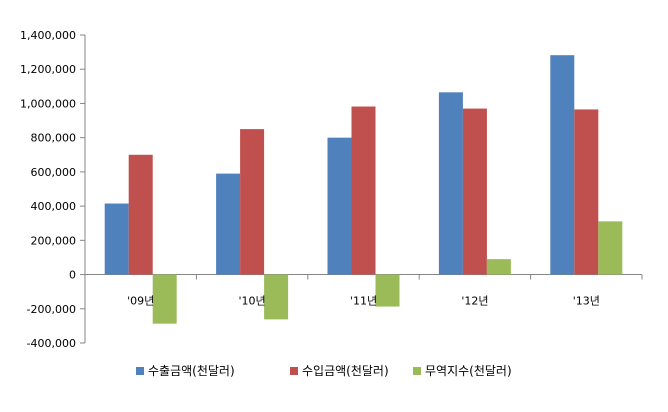  Describe the element at coordinates (51, 343) in the screenshot. I see `y-tick-label: -400,000` at that location.